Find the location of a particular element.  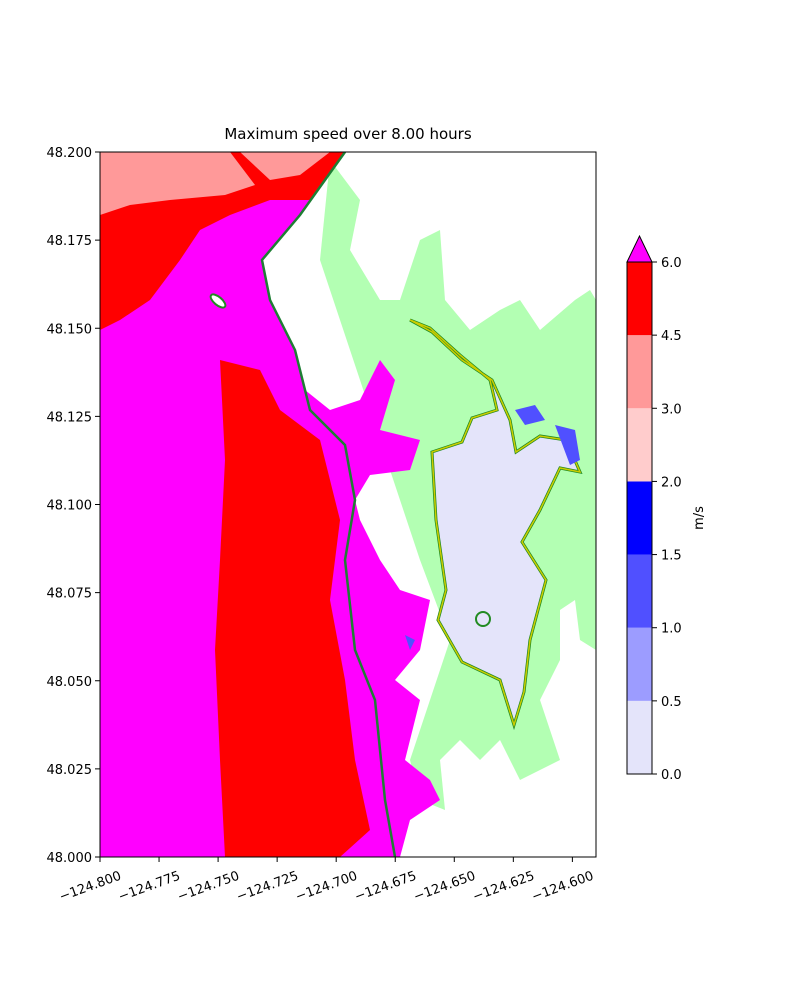

y-tick-label: 48.125 is located at coordinates (70, 417).